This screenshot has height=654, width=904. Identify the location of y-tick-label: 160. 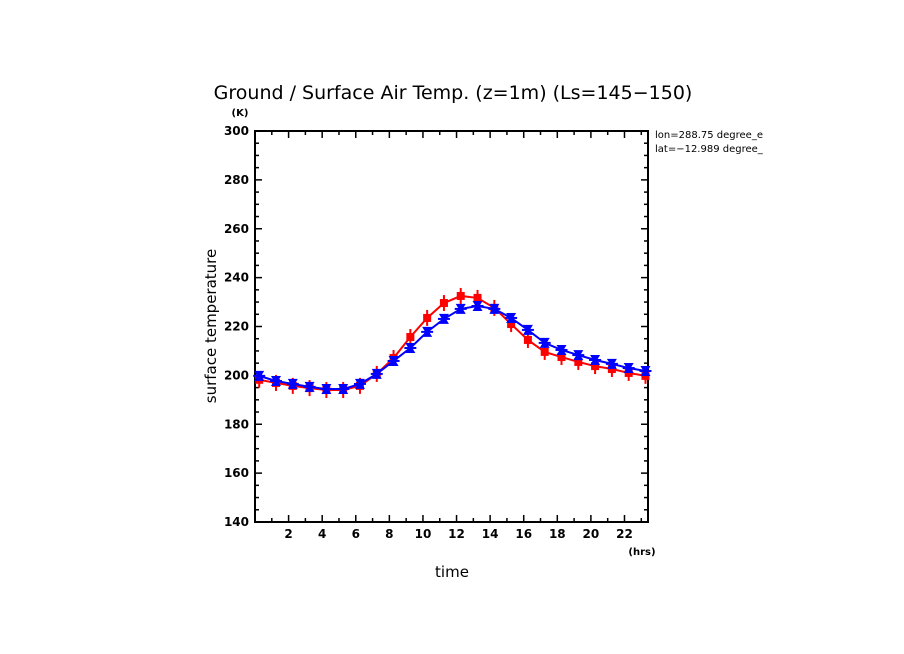
(236, 473).